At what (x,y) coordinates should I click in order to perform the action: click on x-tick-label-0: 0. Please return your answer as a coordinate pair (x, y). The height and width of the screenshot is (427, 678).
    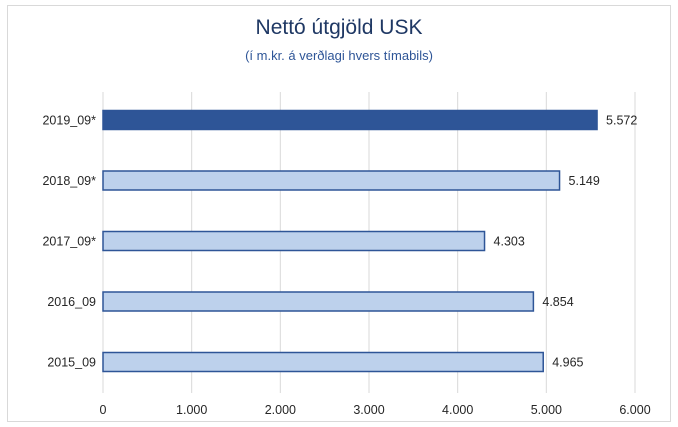
    Looking at the image, I should click on (103, 410).